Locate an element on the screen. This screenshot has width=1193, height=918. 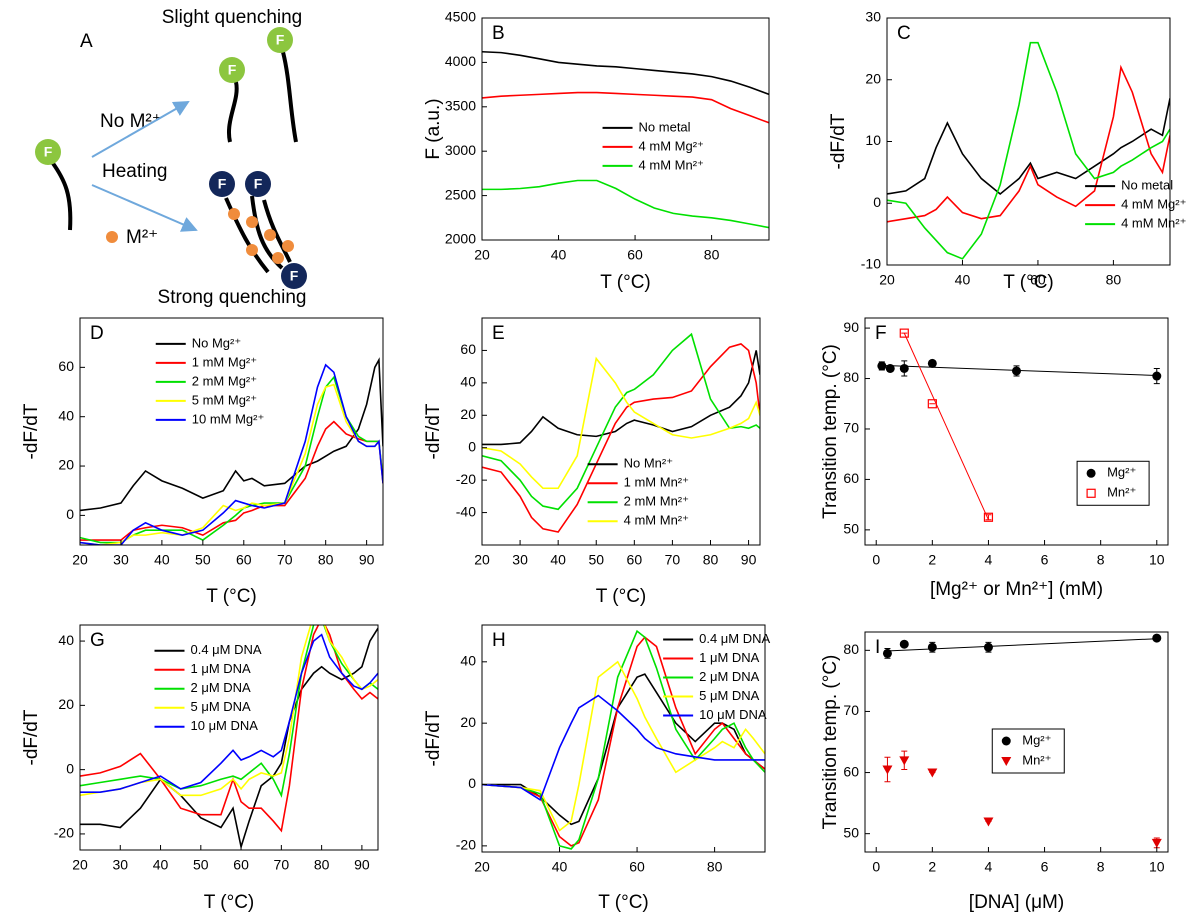
legend-label: 1 mM Mn²⁺ is located at coordinates (656, 482).